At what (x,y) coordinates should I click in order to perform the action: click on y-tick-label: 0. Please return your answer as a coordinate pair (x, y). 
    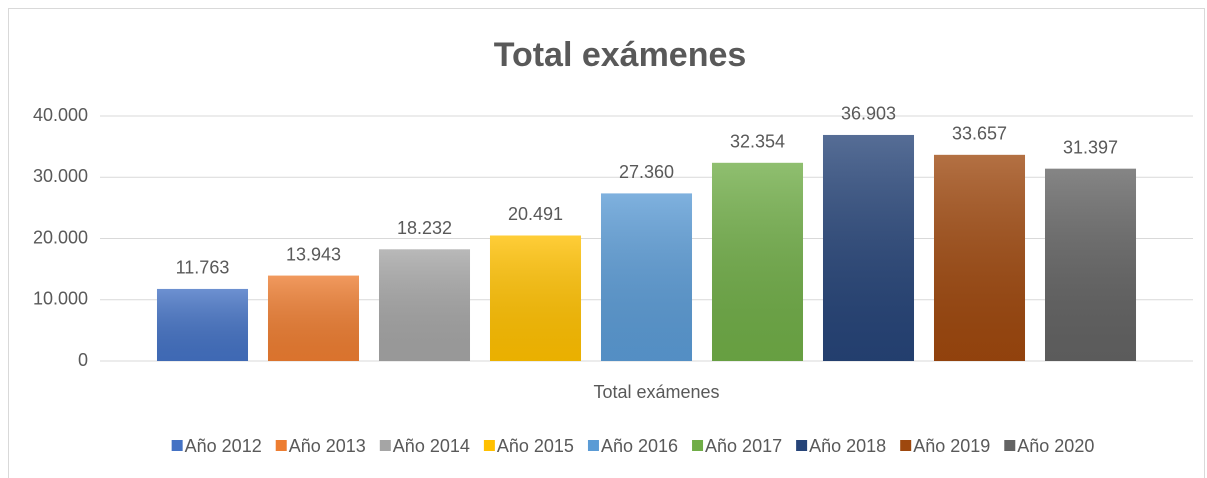
    Looking at the image, I should click on (83, 360).